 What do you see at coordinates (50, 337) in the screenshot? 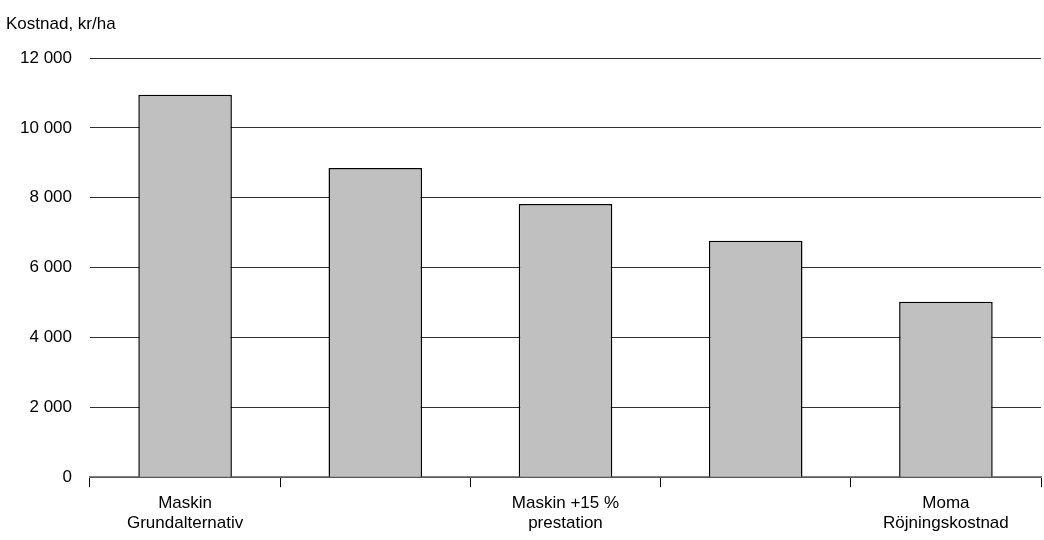
I see `y-tick-label: 4 000` at bounding box center [50, 337].